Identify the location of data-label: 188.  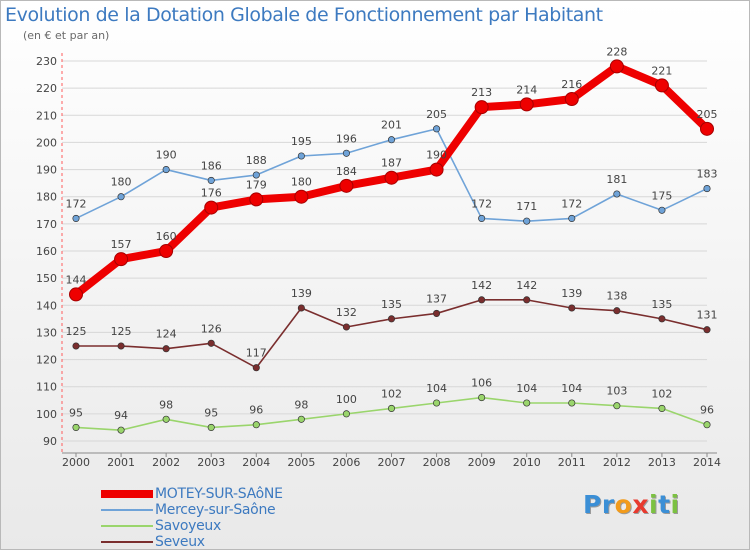
(256, 160).